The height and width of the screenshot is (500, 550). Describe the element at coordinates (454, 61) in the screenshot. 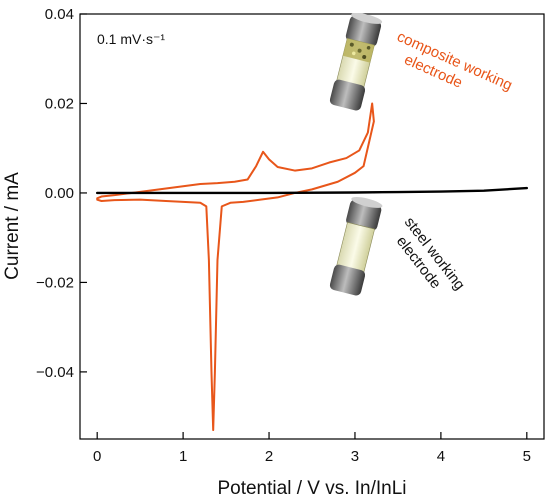

I see `composite-electrode-label: composite working electrode` at that location.